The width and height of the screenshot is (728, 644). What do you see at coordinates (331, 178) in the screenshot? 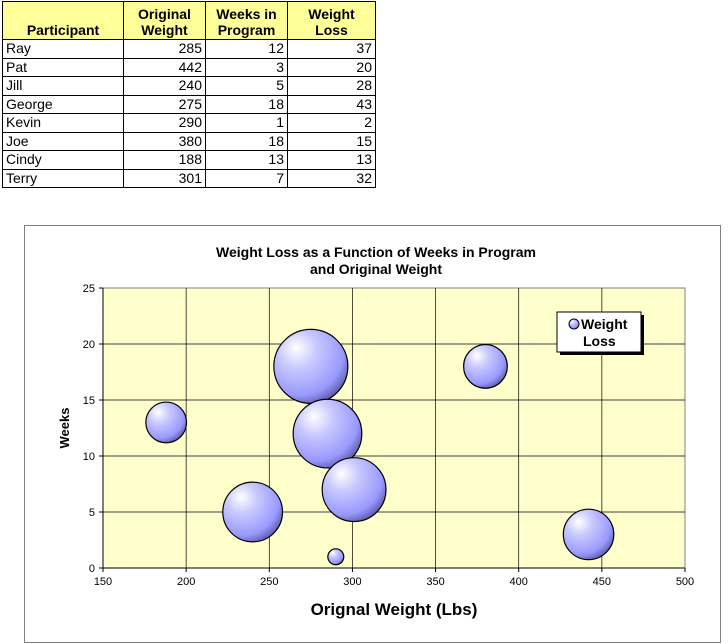
I see `value-cell: 32` at bounding box center [331, 178].